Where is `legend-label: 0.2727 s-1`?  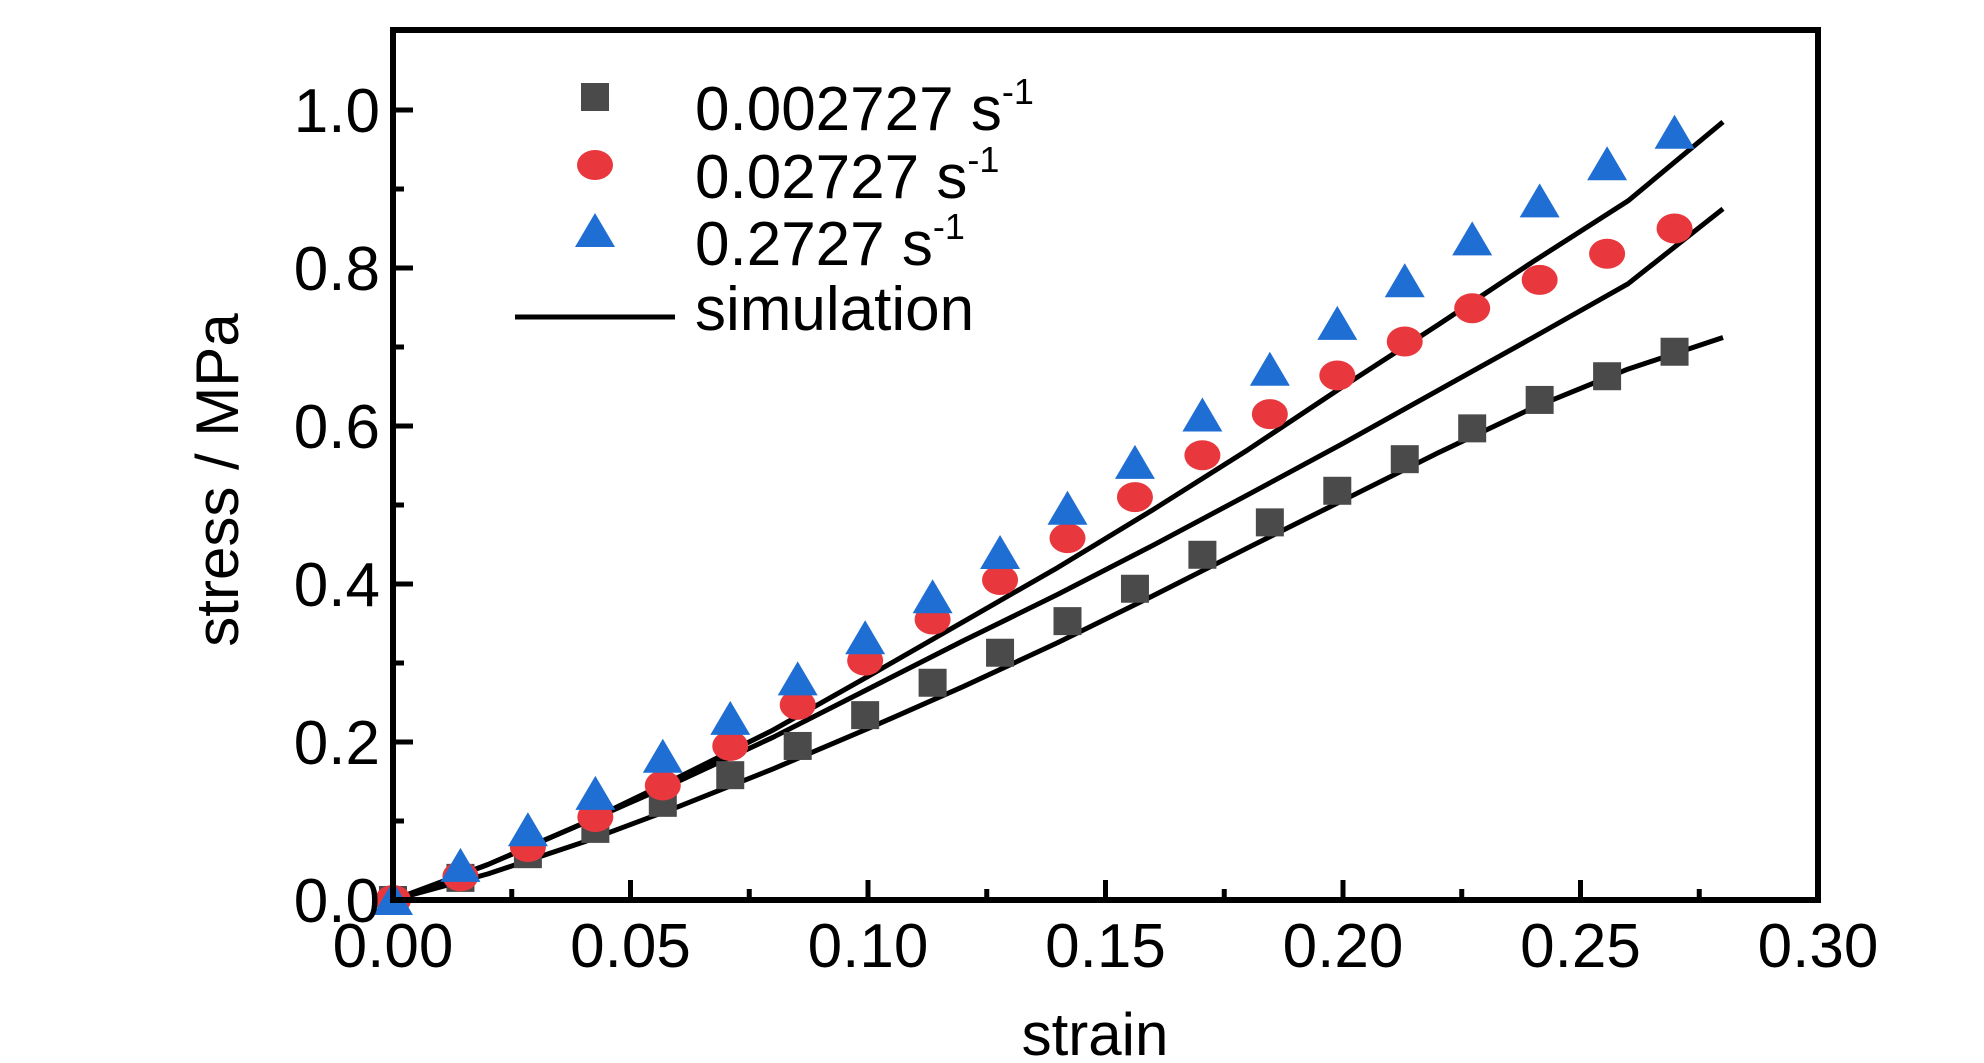
legend-label: 0.2727 s-1 is located at coordinates (830, 242).